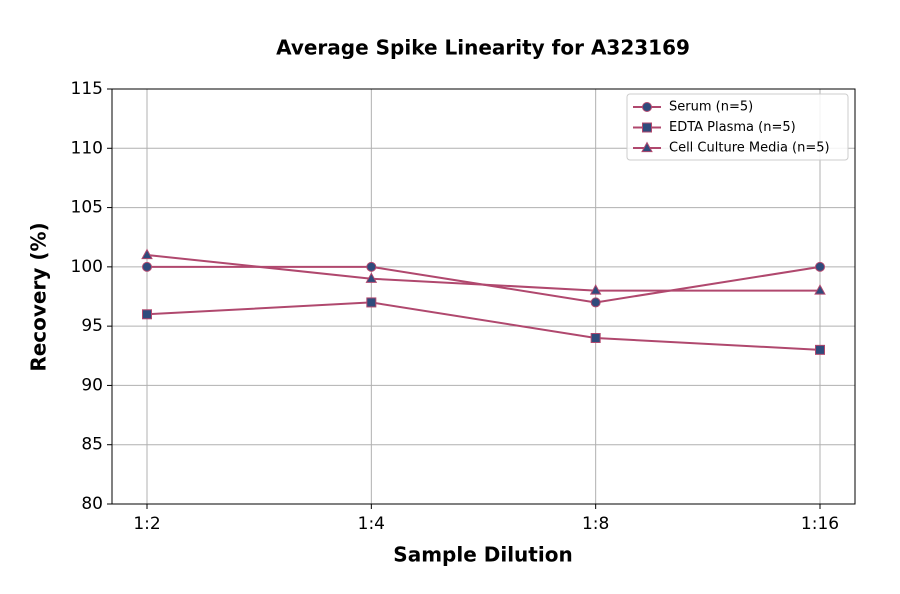 This screenshot has height=594, width=900. What do you see at coordinates (39, 296) in the screenshot?
I see `y-axis-label: Recovery (%)` at bounding box center [39, 296].